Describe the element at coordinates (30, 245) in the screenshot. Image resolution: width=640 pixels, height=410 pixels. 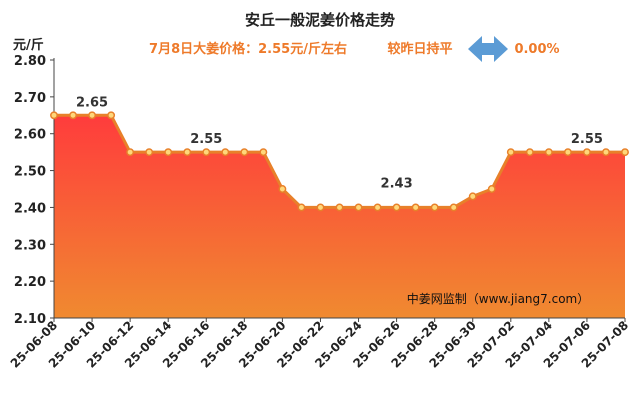
I see `y-tick-label: 2.30` at that location.